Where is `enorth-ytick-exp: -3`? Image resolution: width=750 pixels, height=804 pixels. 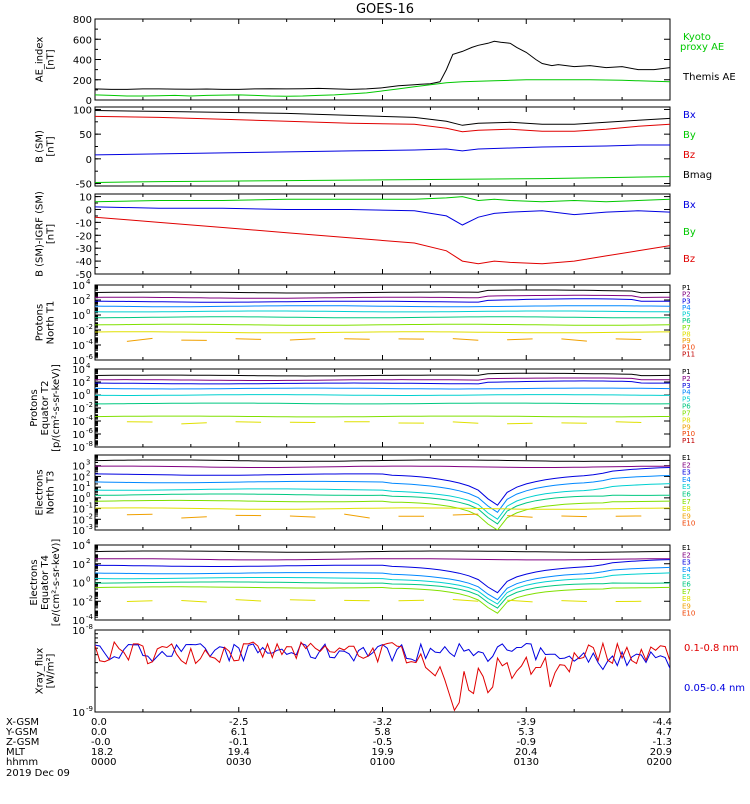 enorth-ytick-exp: -3 is located at coordinates (89, 527).